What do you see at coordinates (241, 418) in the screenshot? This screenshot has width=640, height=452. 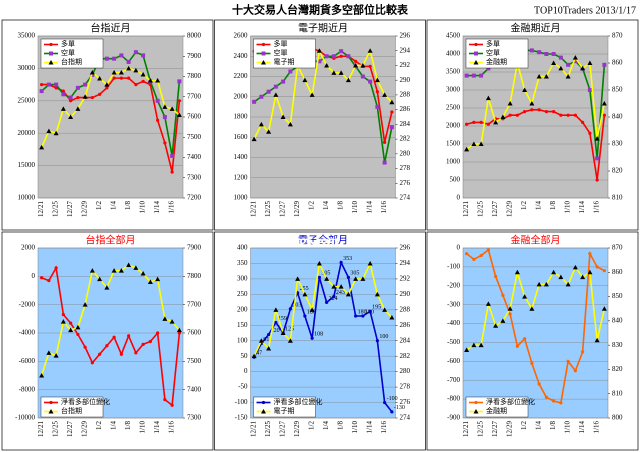 I see `y-tick-label: -150` at bounding box center [241, 418].